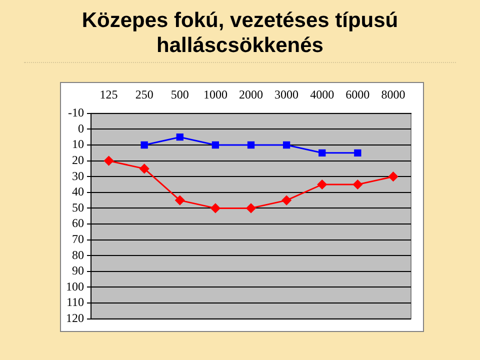 The image size is (480, 360). Describe the element at coordinates (393, 94) in the screenshot. I see `x-tick-label: 8000` at that location.